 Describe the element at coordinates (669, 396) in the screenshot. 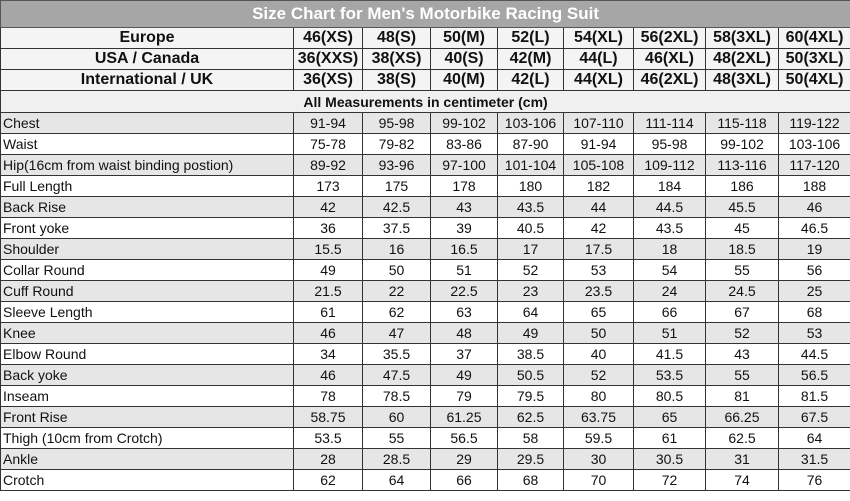

I see `measurement-cell: 80.5` at that location.